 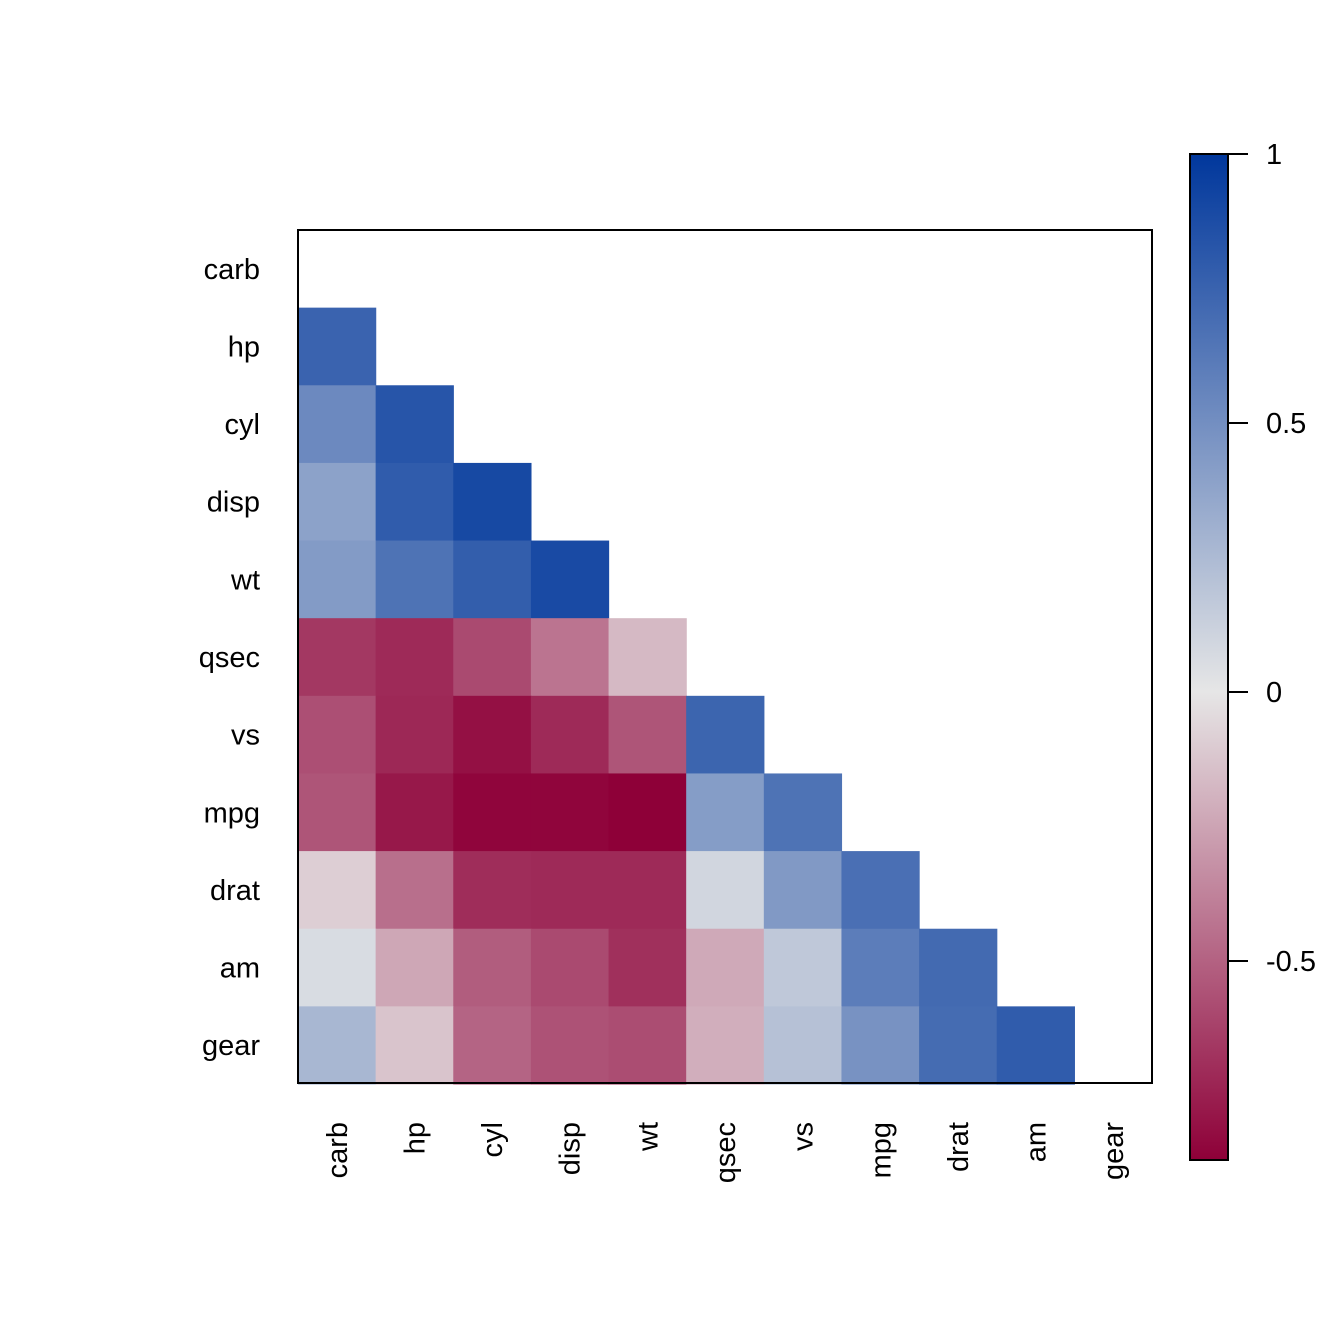 I want to click on heatmap-cell-mpg-vs, so click(x=803, y=812).